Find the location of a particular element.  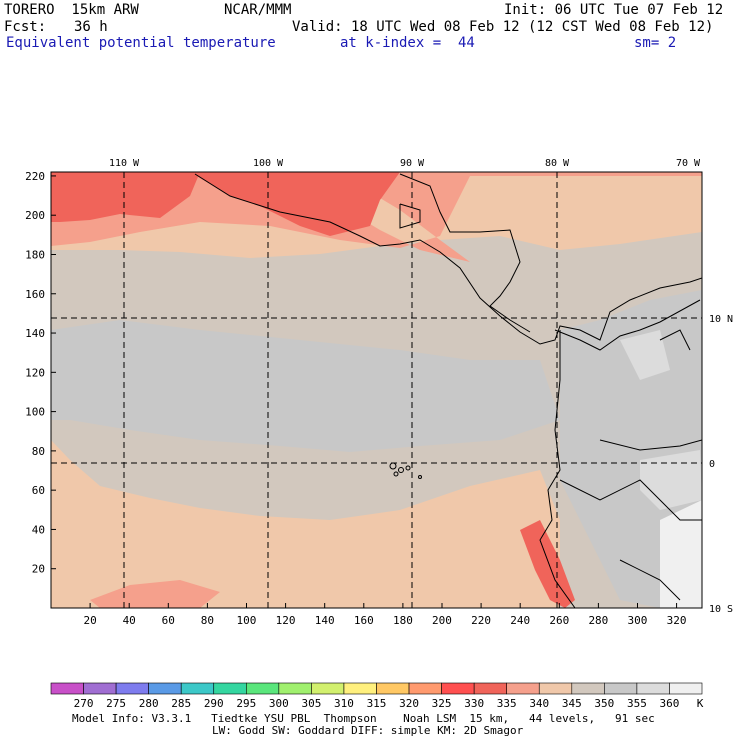

init-time: Init: 06 UTC Tue 07 Feb 12 is located at coordinates (614, 10).